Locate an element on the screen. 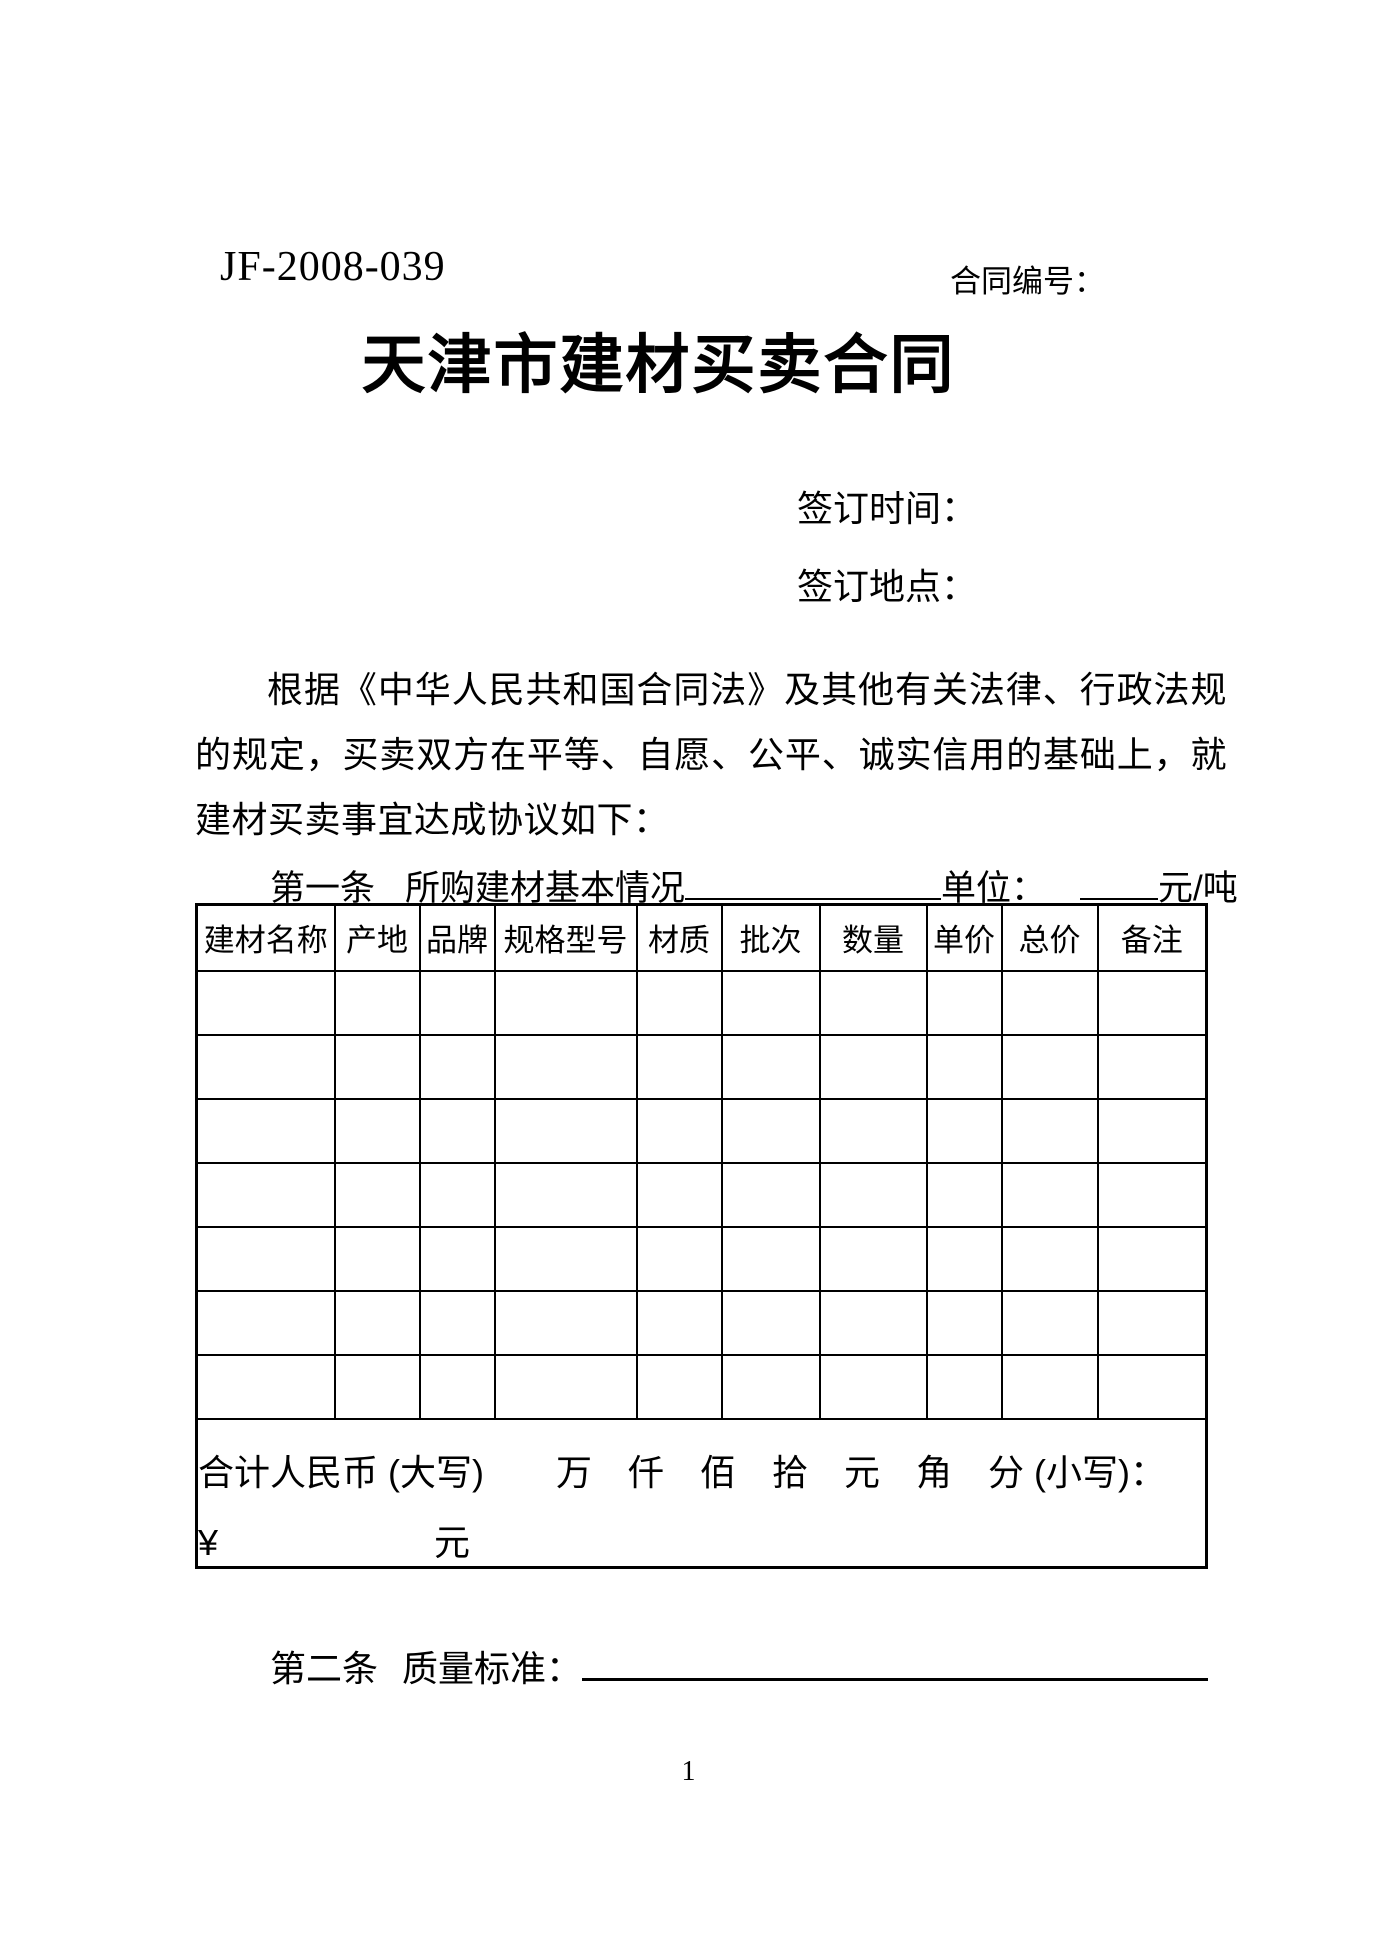  signing-info-block: 签订时间： 签订地点： is located at coordinates (887, 558).